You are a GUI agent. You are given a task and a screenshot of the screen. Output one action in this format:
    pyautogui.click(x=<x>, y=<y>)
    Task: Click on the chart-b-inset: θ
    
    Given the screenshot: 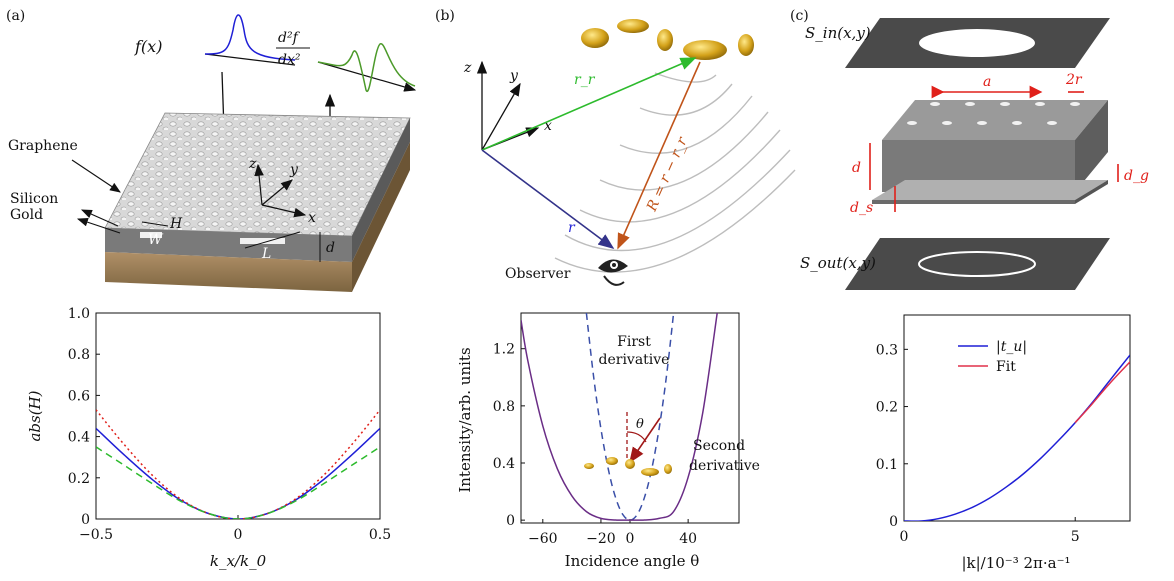 What is the action you would take?
    pyautogui.click(x=628, y=444)
    